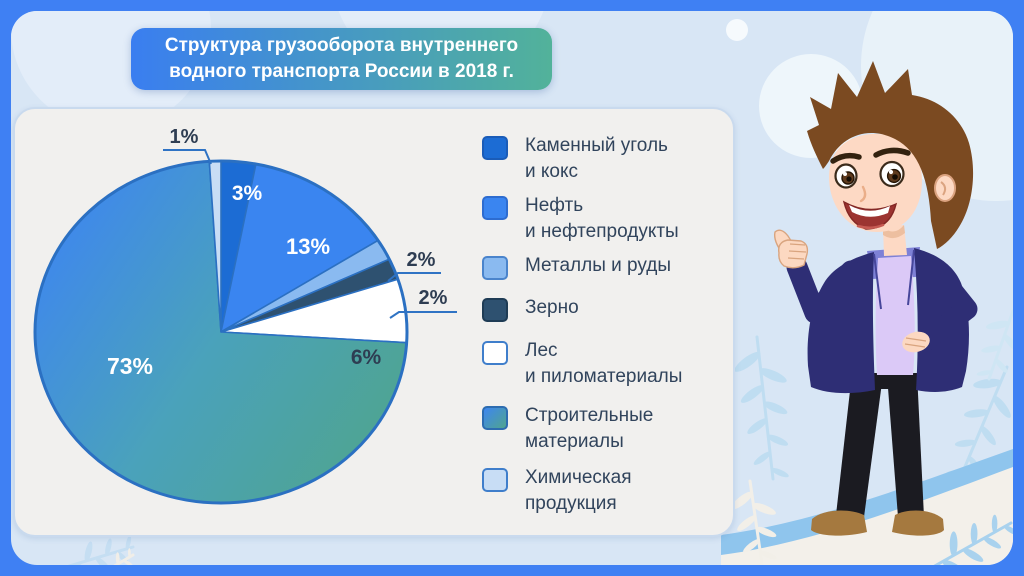  What do you see at coordinates (366, 357) in the screenshot?
I see `pie-value-label: 6%` at bounding box center [366, 357].